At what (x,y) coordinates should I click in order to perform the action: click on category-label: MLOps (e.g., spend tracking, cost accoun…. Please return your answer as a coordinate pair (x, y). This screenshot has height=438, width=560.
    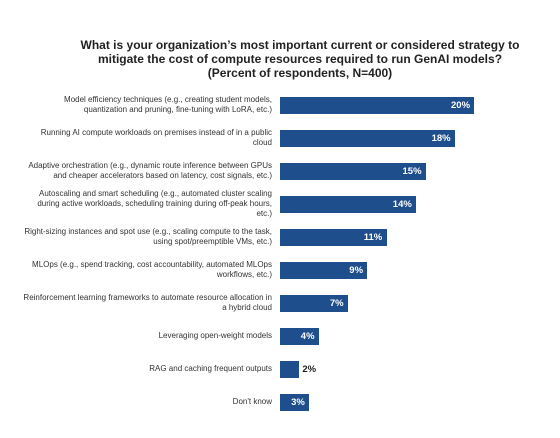
    Looking at the image, I should click on (152, 269).